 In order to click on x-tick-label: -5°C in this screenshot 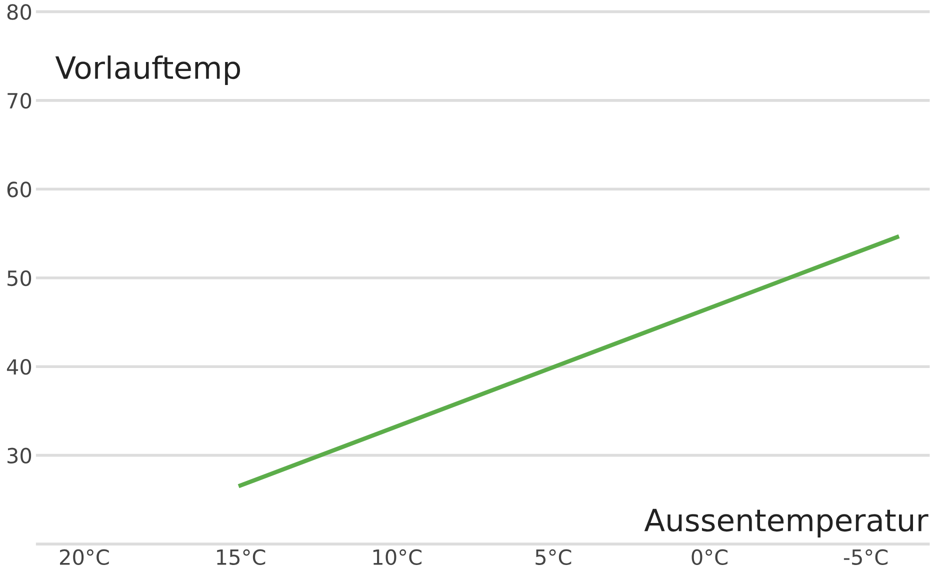, I will do `click(866, 557)`.